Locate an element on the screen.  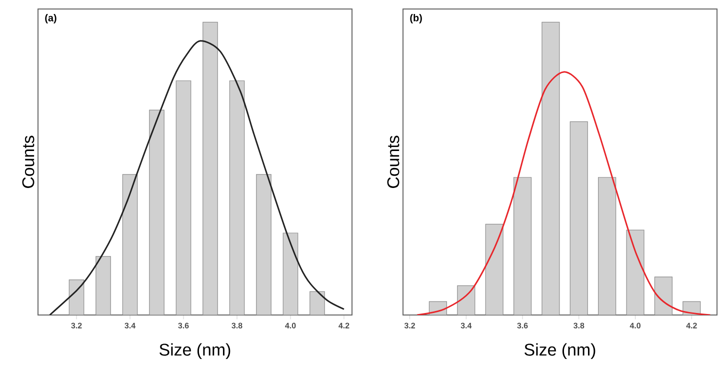
chart-title: (a) is located at coordinates (50, 19).